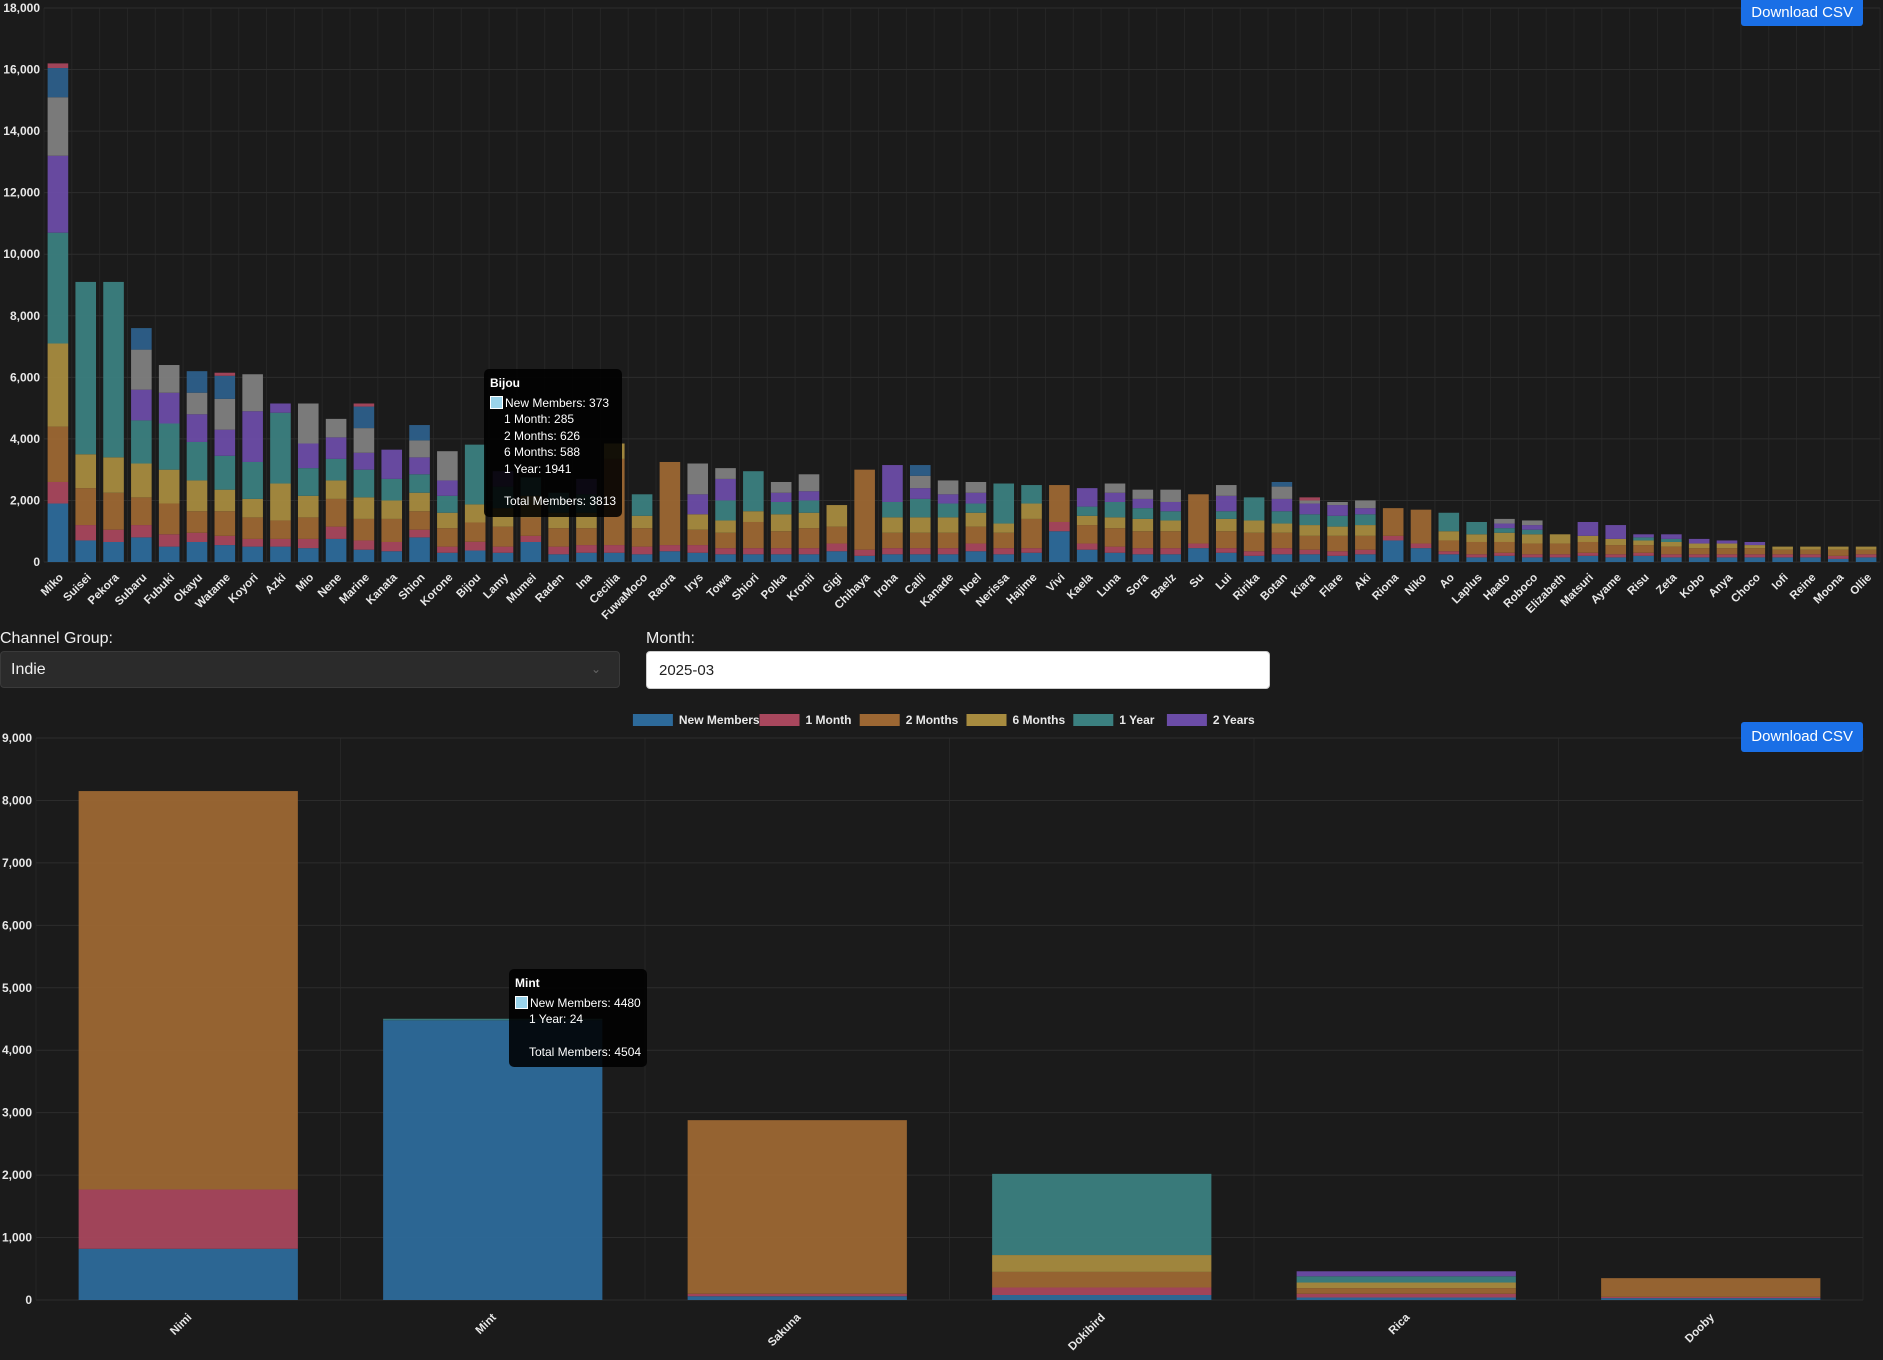 Image resolution: width=1883 pixels, height=1360 pixels. Describe the element at coordinates (1039, 720) in the screenshot. I see `legend-label: 6 Months` at that location.